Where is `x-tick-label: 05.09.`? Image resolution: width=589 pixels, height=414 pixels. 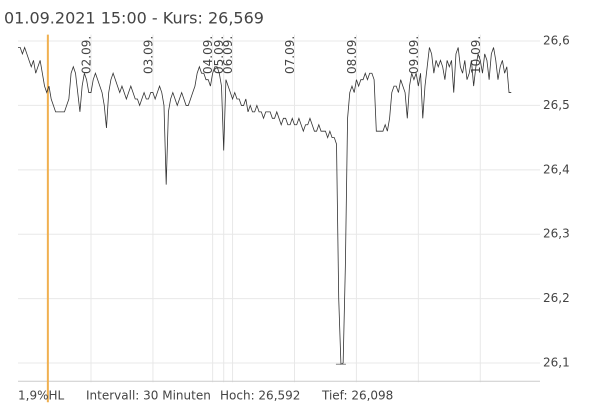
x-tick-label: 05.09. is located at coordinates (219, 55).